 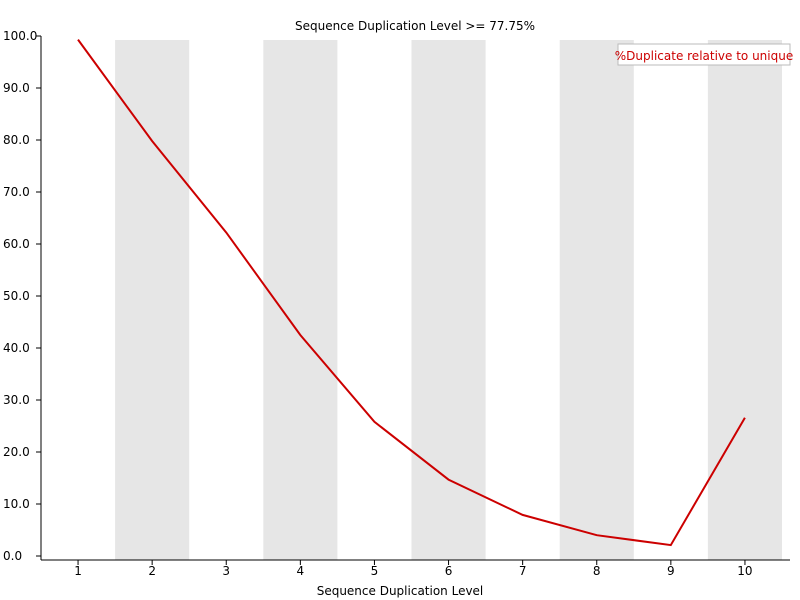 What do you see at coordinates (375, 571) in the screenshot?
I see `x-tick-label: 5` at bounding box center [375, 571].